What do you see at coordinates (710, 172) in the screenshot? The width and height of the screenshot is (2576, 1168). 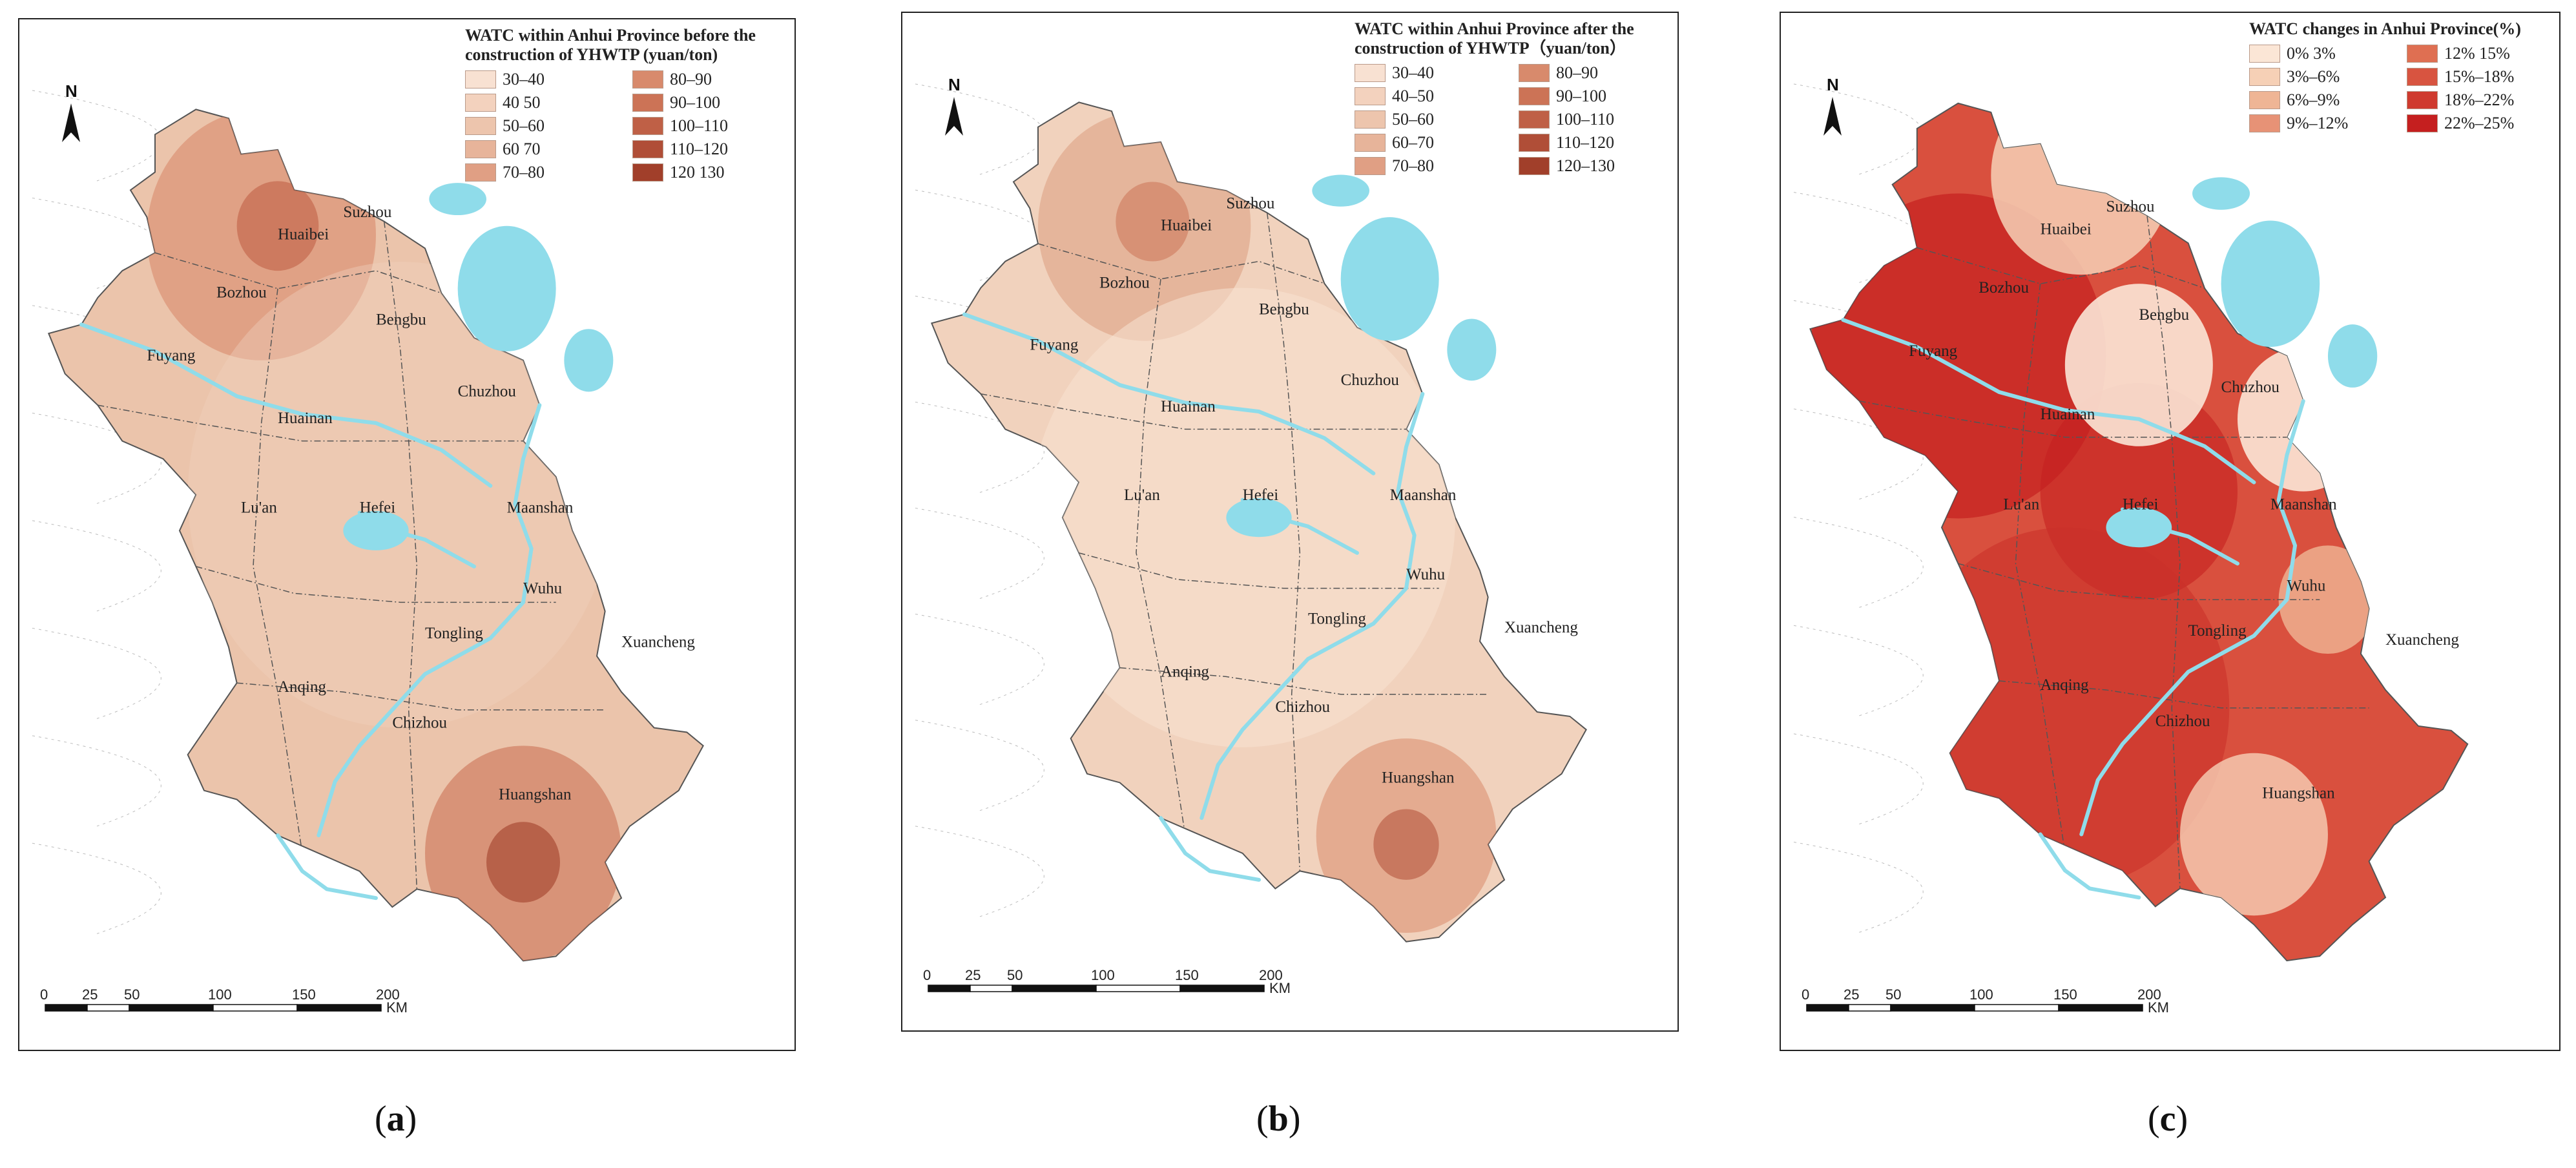 I see `legend-item: 120 130` at bounding box center [710, 172].